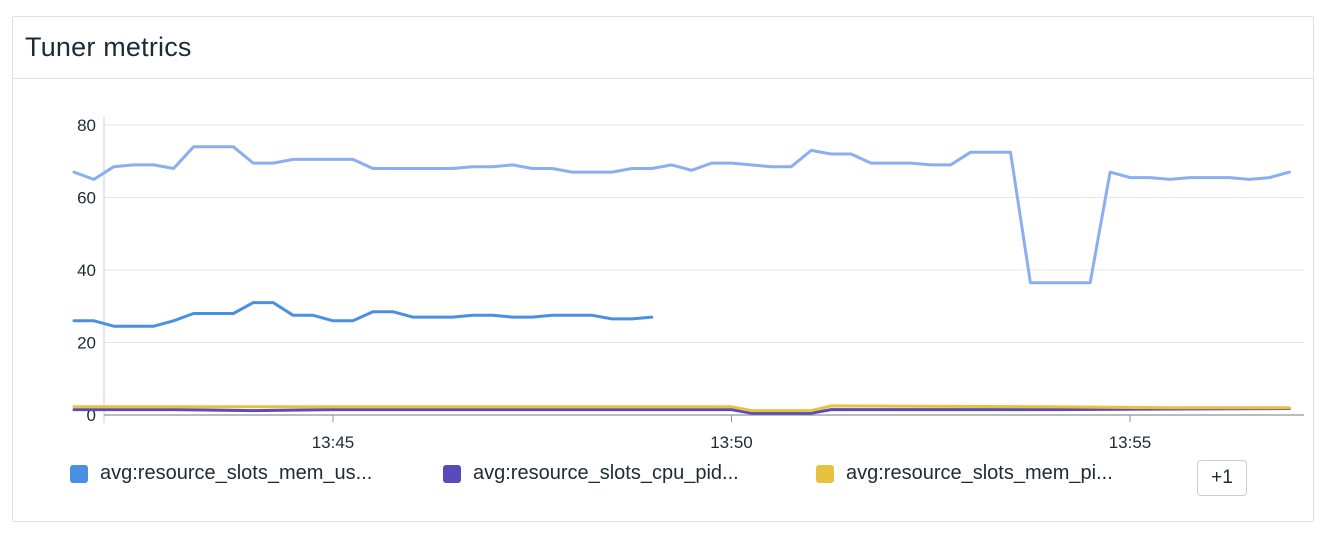 The height and width of the screenshot is (540, 1324). Describe the element at coordinates (825, 473) in the screenshot. I see `legend-swatch-mem-pid` at that location.